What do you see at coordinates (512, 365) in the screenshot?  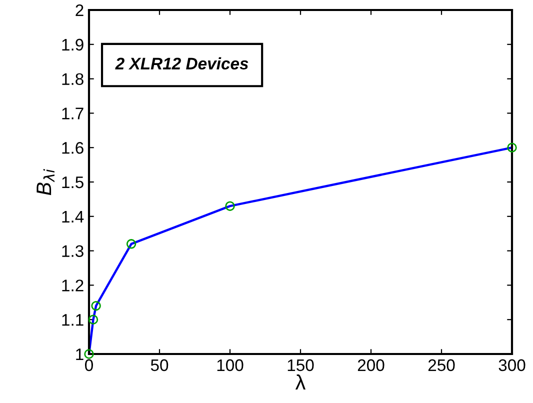 I see `x-tick-label: 300` at bounding box center [512, 365].